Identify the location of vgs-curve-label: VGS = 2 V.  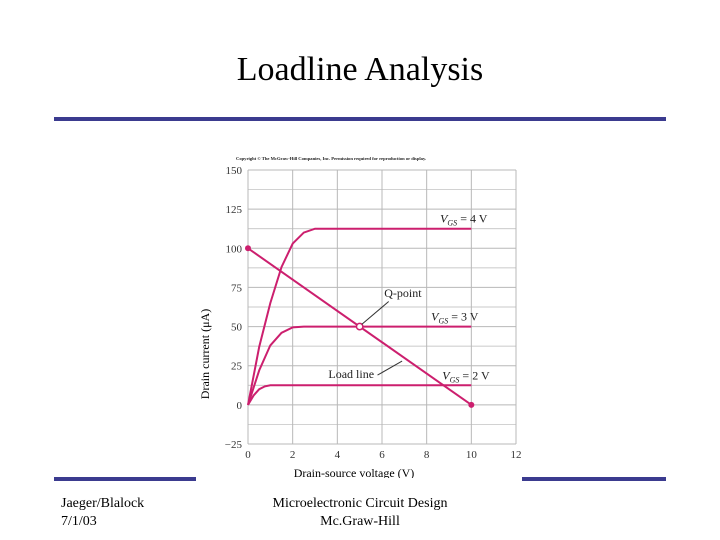
(466, 376).